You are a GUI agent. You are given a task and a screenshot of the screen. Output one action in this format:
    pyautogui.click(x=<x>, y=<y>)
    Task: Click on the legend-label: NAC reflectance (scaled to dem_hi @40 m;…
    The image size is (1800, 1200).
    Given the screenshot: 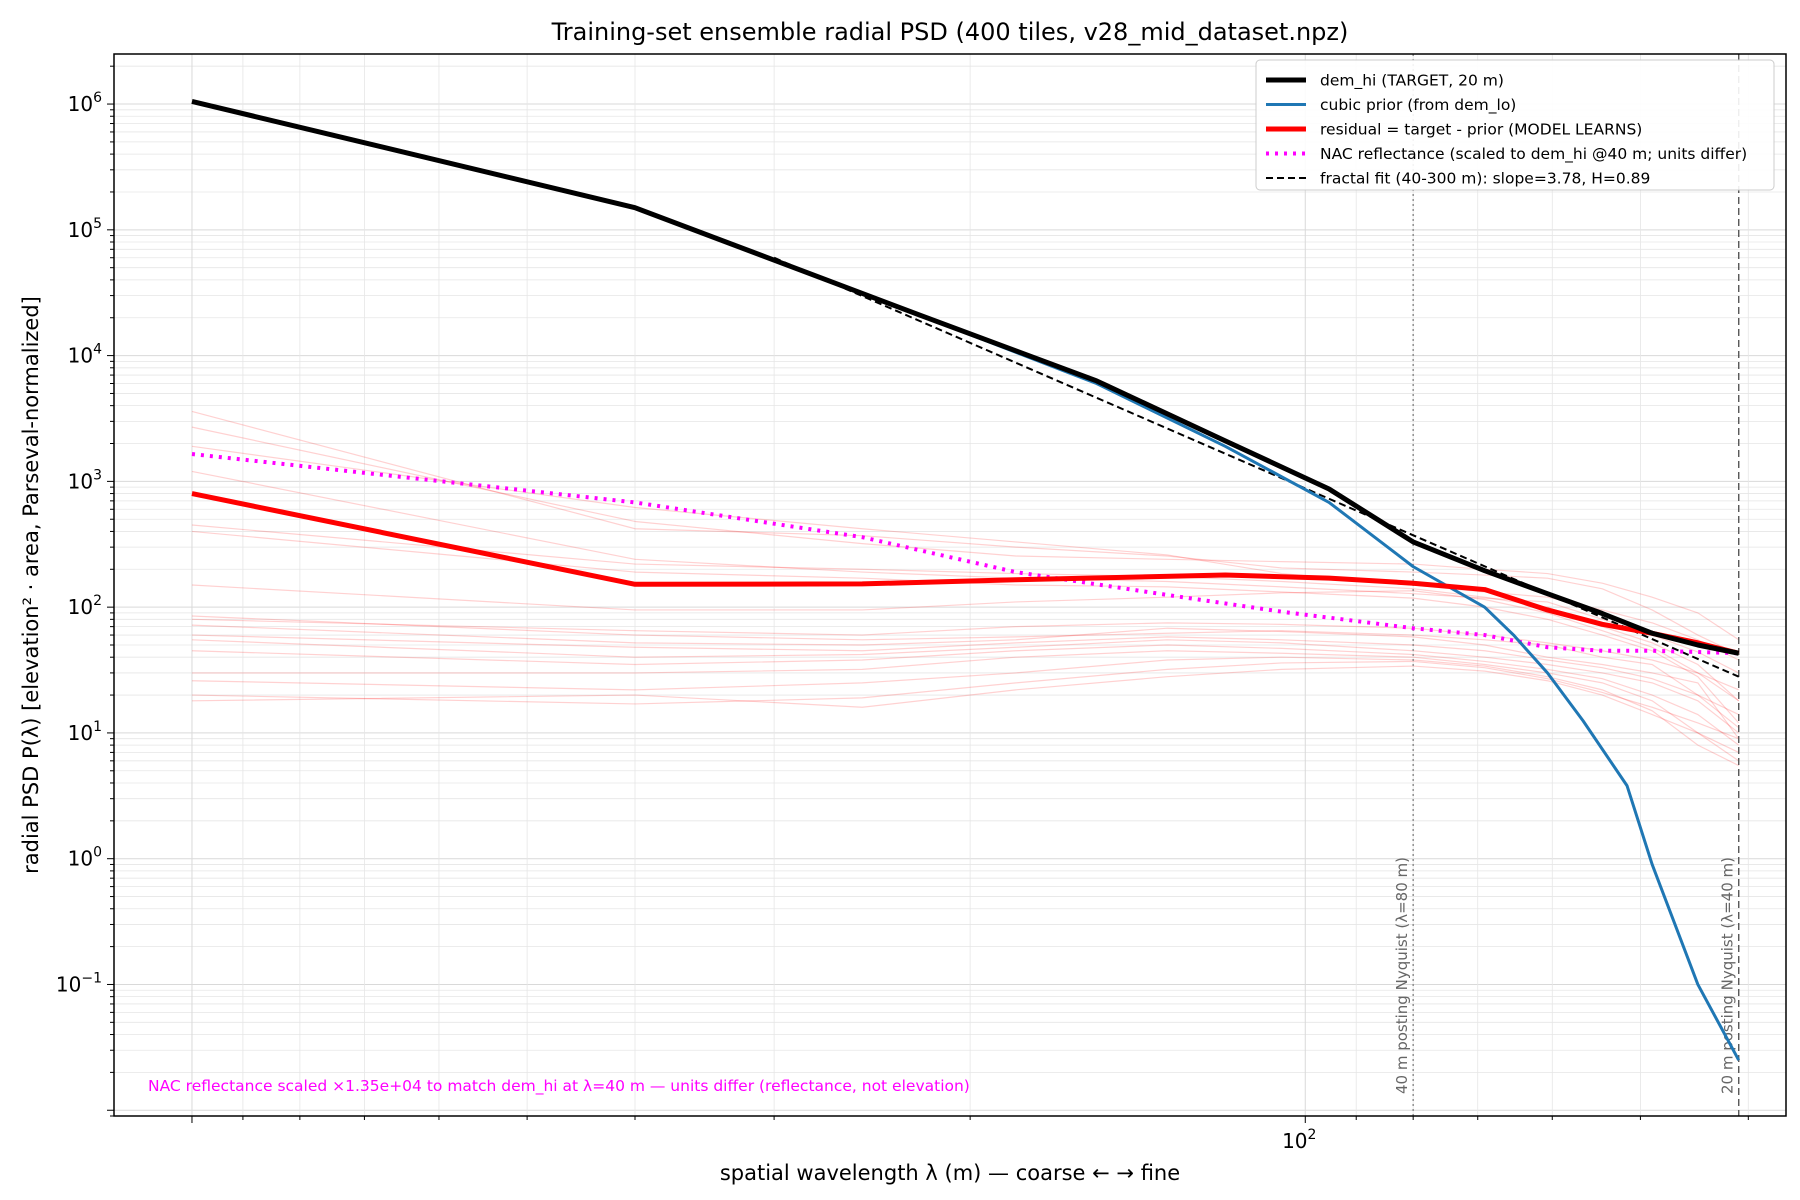 What is the action you would take?
    pyautogui.click(x=1533, y=154)
    